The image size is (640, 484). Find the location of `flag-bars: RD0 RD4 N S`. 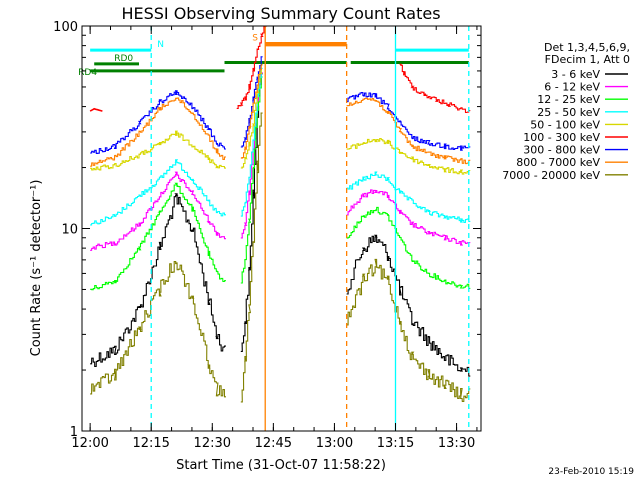

flag-bars: RD0 RD4 N S is located at coordinates (273, 55).